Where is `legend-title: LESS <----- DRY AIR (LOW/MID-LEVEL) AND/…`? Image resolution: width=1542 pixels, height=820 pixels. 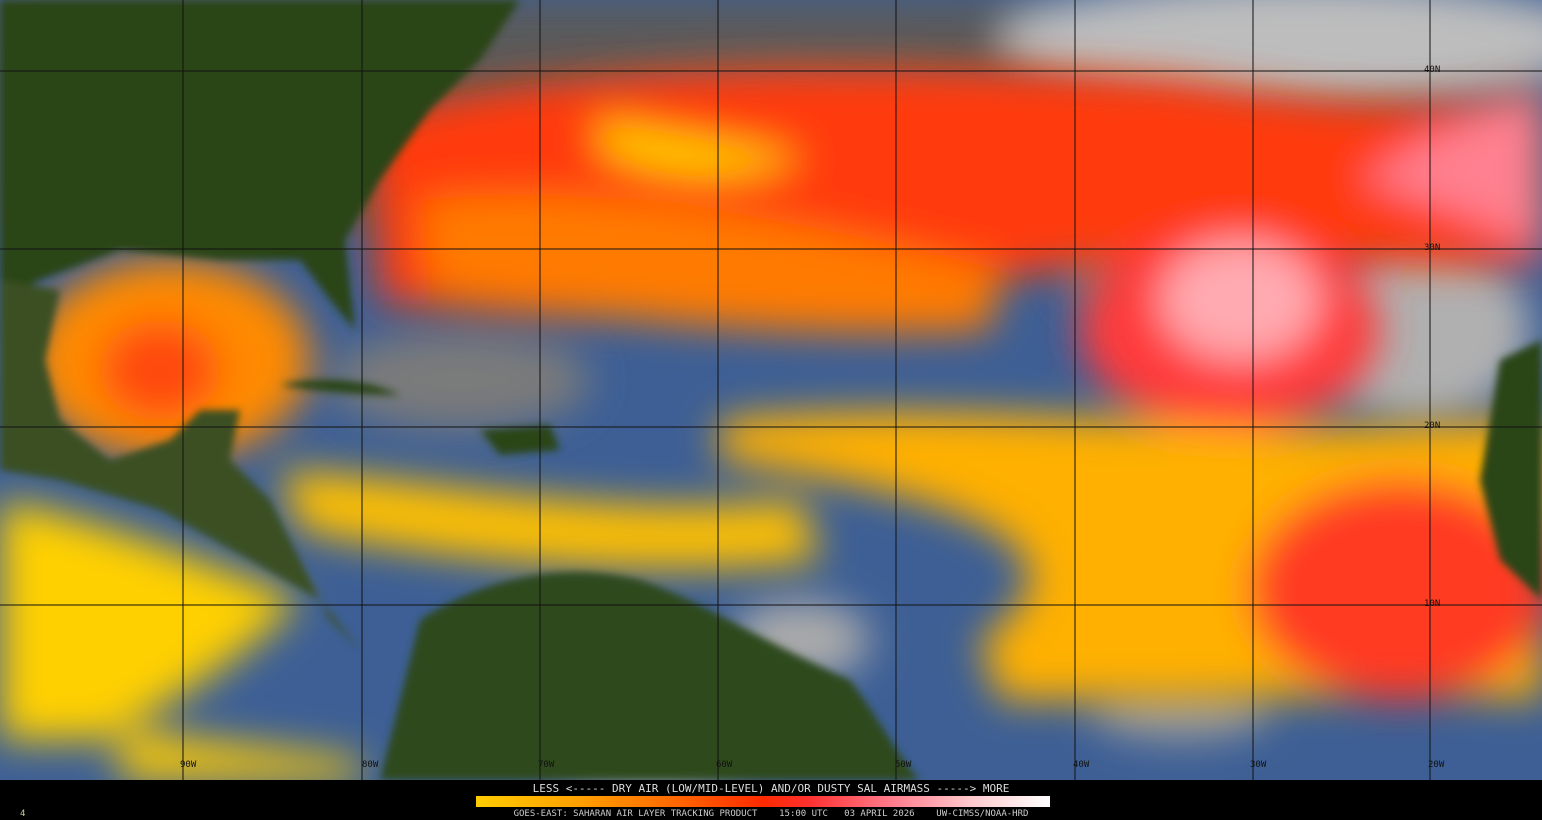
legend-title: LESS <----- DRY AIR (LOW/MID-LEVEL) AND/… is located at coordinates (771, 788).